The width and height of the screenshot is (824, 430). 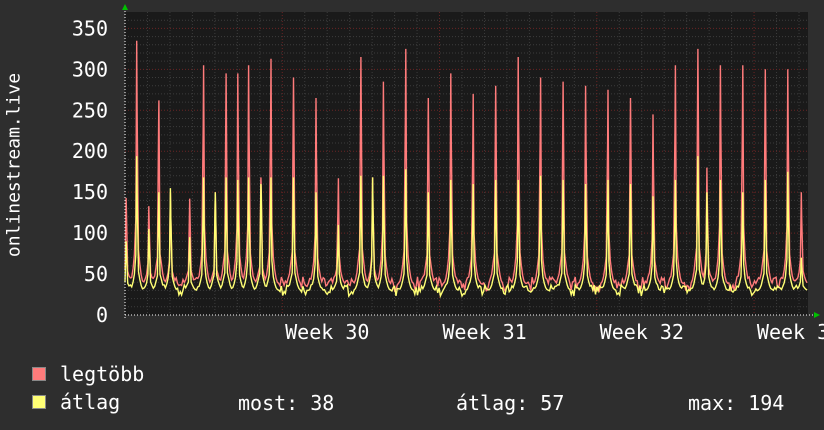 I want to click on y-tick-label: 350, so click(x=90, y=28).